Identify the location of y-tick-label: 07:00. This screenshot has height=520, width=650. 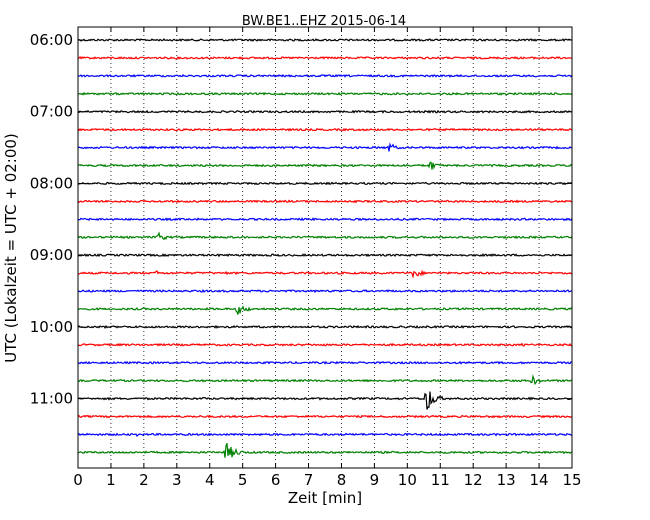
(51, 112).